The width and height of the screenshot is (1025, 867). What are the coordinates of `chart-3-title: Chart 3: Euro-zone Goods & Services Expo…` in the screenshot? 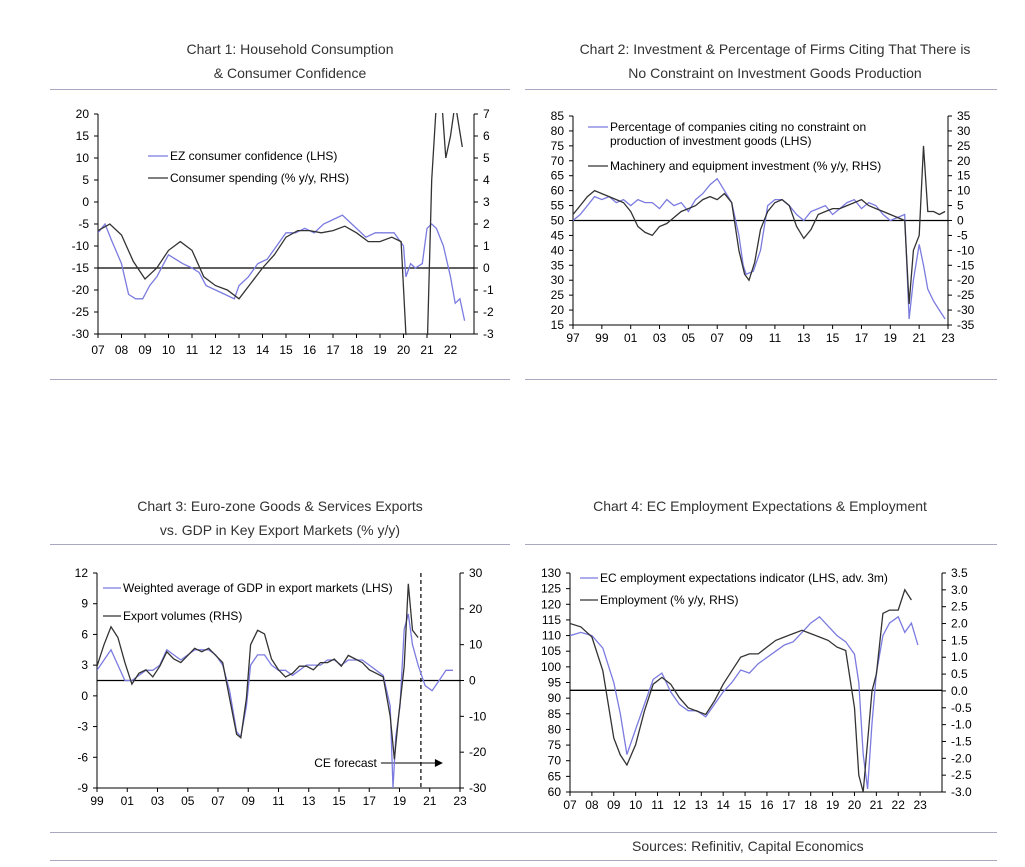 It's located at (280, 518).